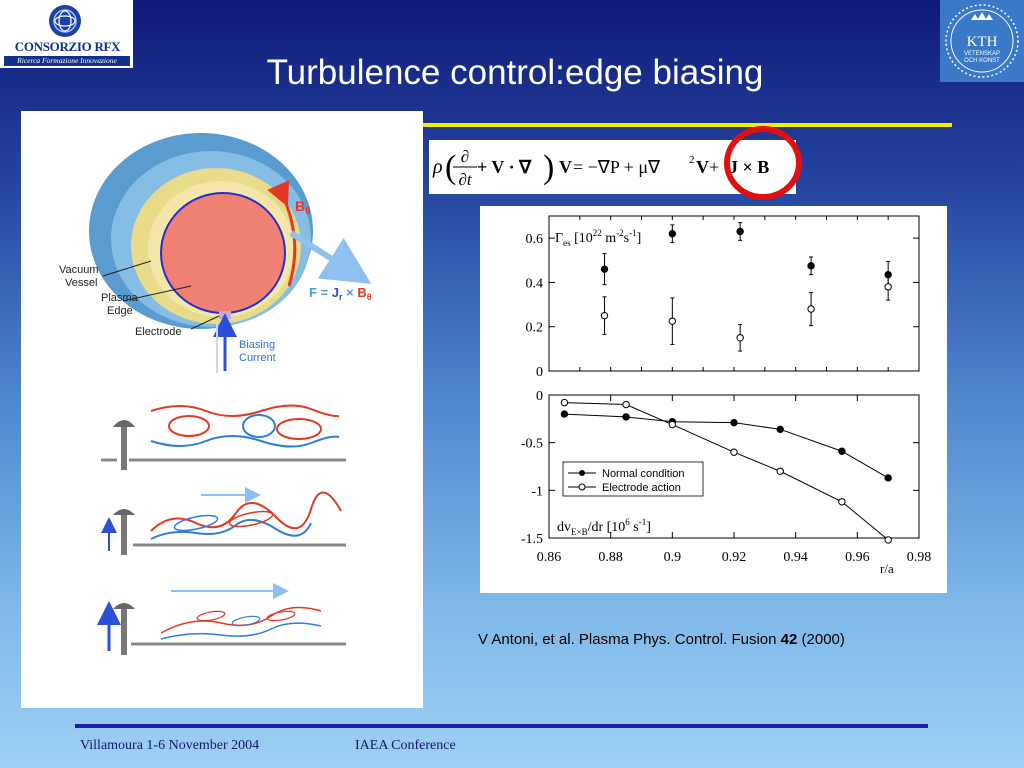  I want to click on top-ytick-label: 0.2, so click(535, 328).